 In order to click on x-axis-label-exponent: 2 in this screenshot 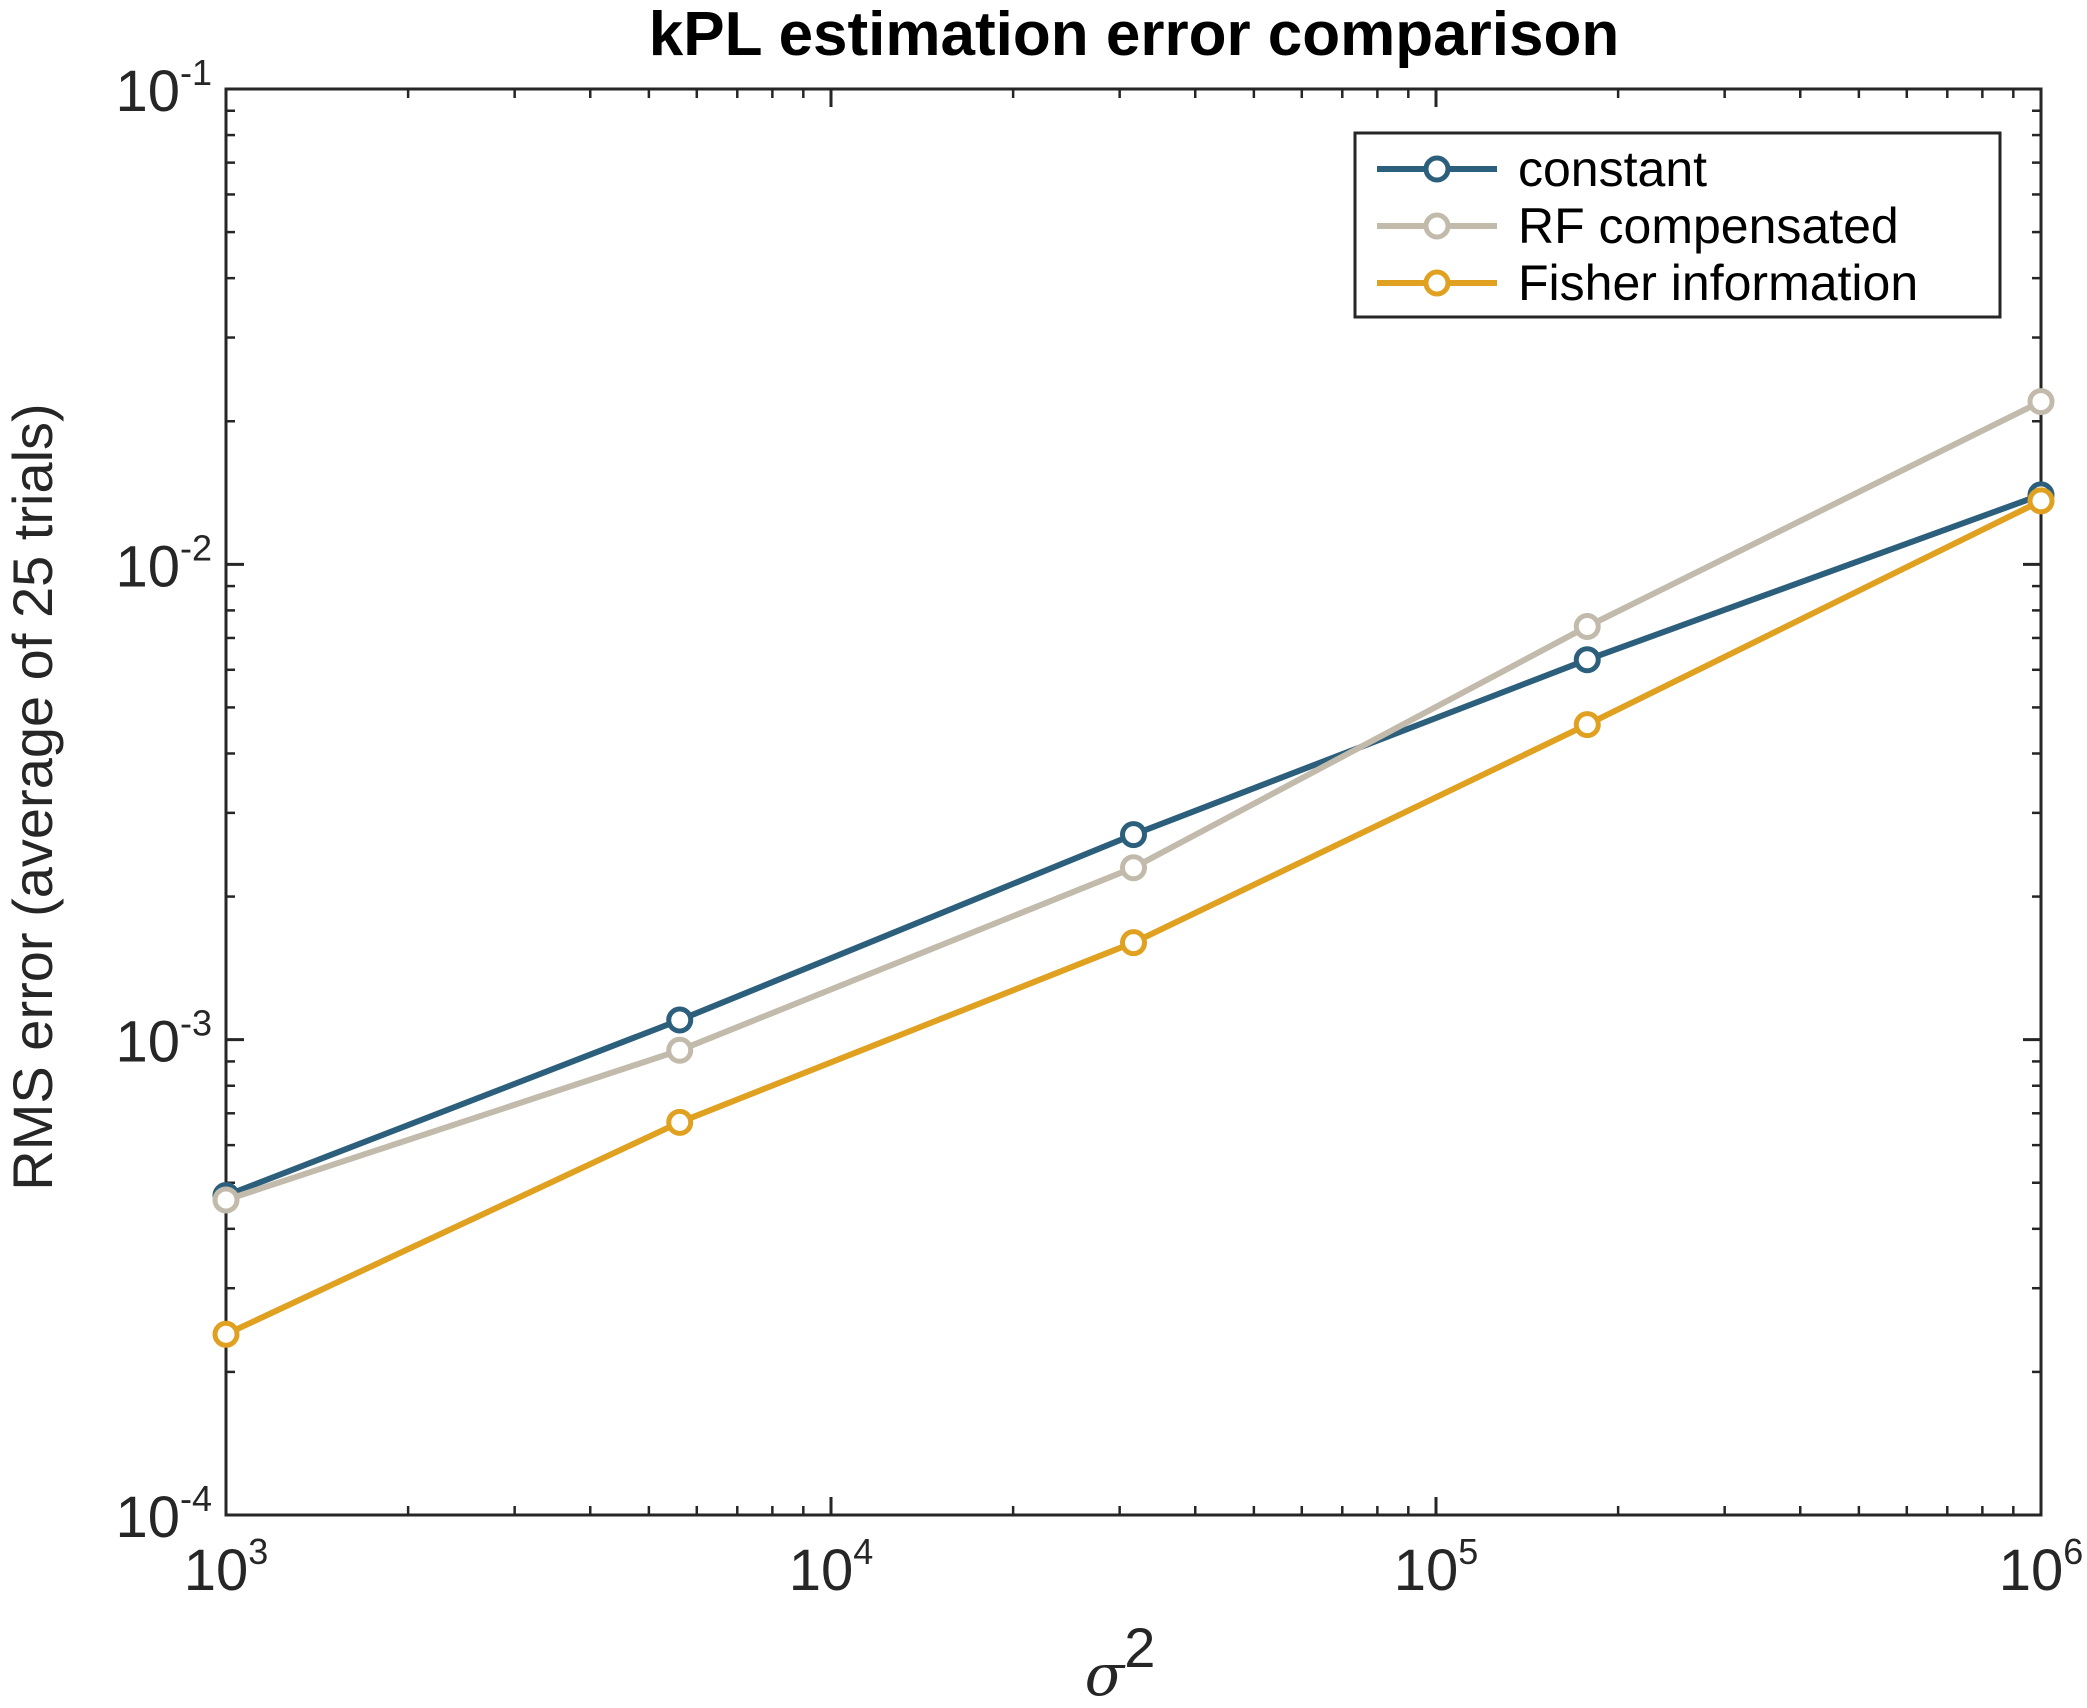, I will do `click(1139, 1647)`.